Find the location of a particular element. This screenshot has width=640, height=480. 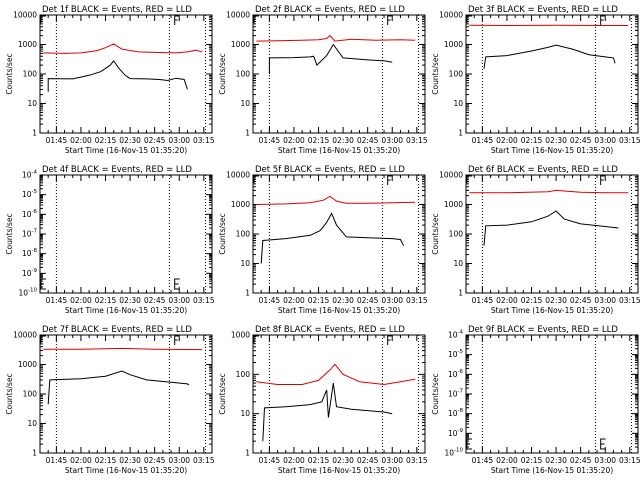

plot-title: Det 1f BLACK = Events, RED = LLD is located at coordinates (117, 10).